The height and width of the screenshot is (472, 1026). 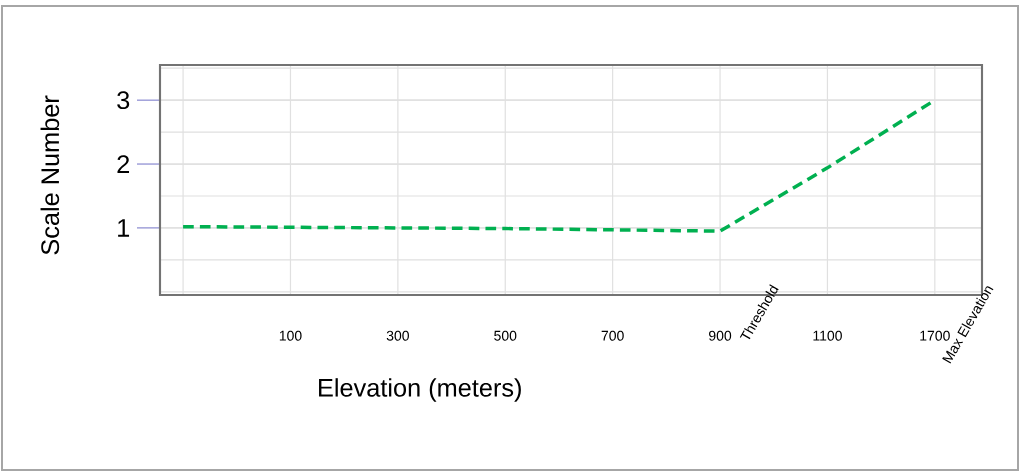 What do you see at coordinates (420, 390) in the screenshot?
I see `x-axis-title: Elevation (meters)` at bounding box center [420, 390].